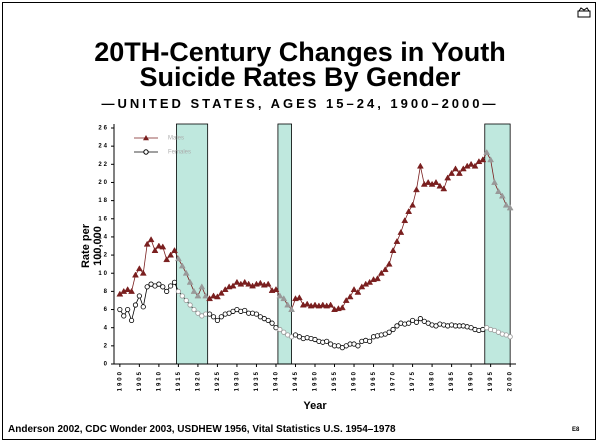  I want to click on highlight-band, so click(192, 244).